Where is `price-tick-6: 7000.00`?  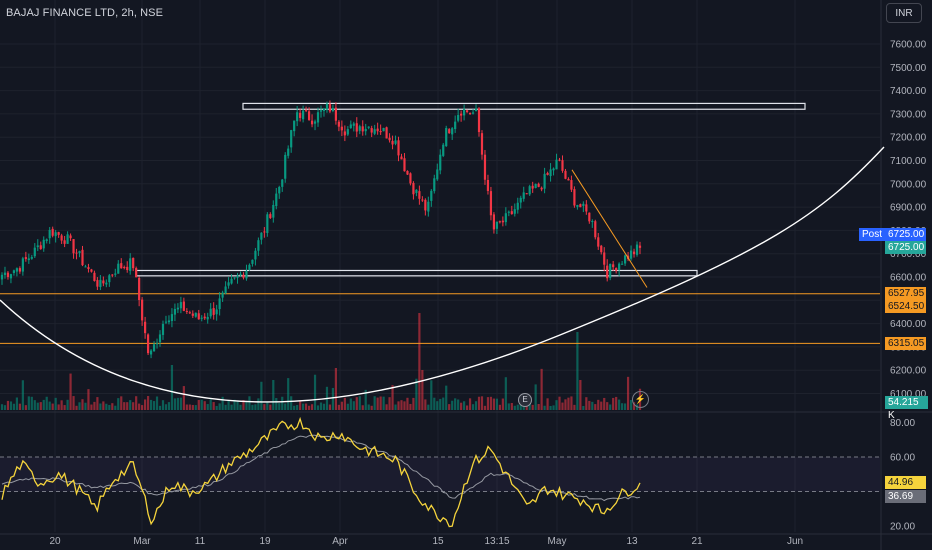
price-tick-6: 7000.00 is located at coordinates (908, 184).